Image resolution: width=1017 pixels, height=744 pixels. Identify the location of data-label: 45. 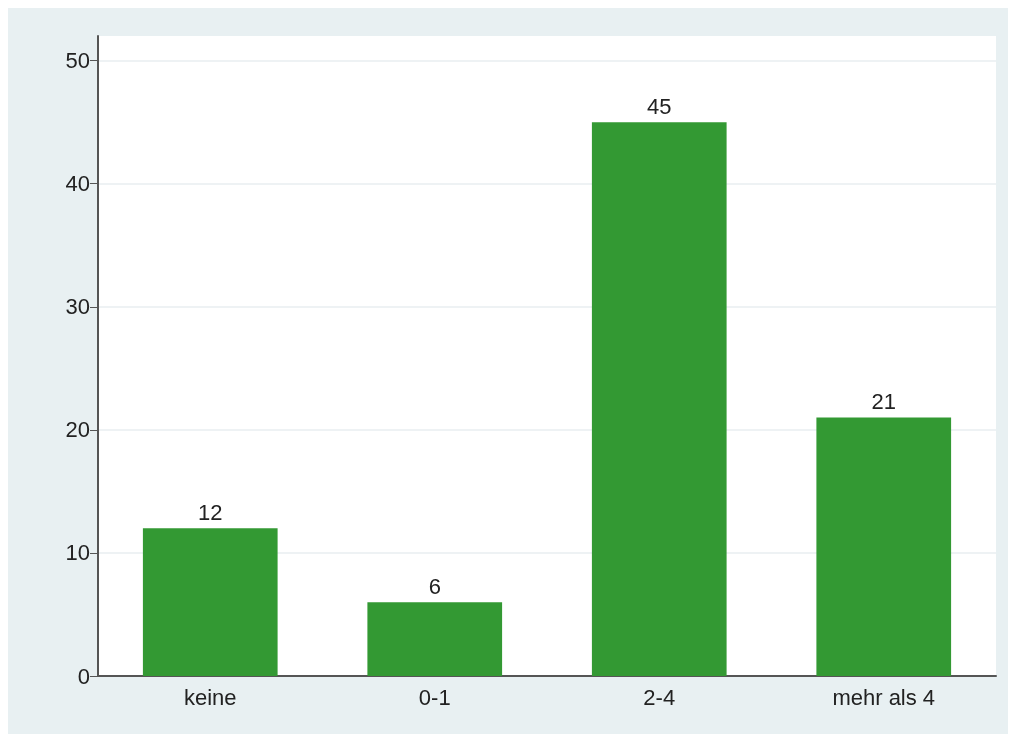
(659, 106).